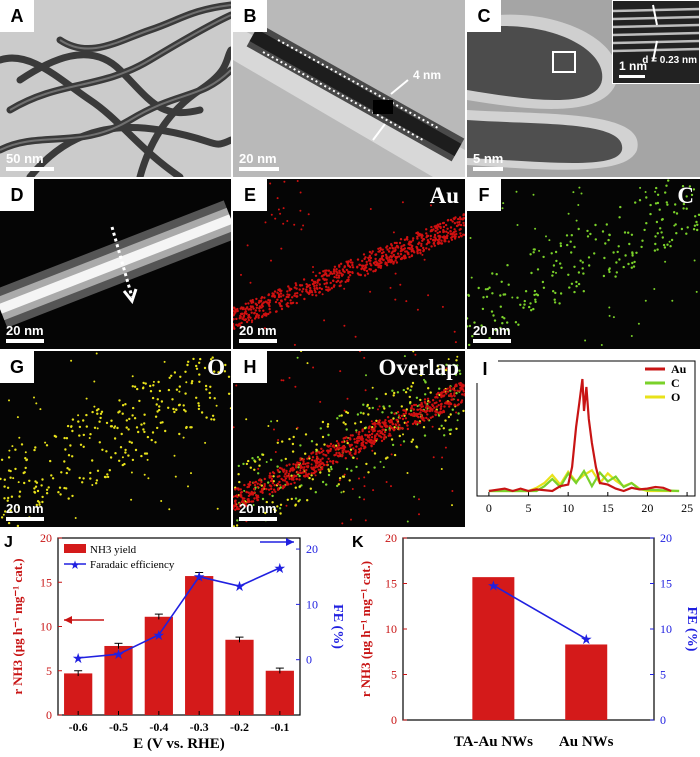 The image size is (700, 757). What do you see at coordinates (178, 744) in the screenshot?
I see `x-axis-label: E (V vs. RHE)` at bounding box center [178, 744].